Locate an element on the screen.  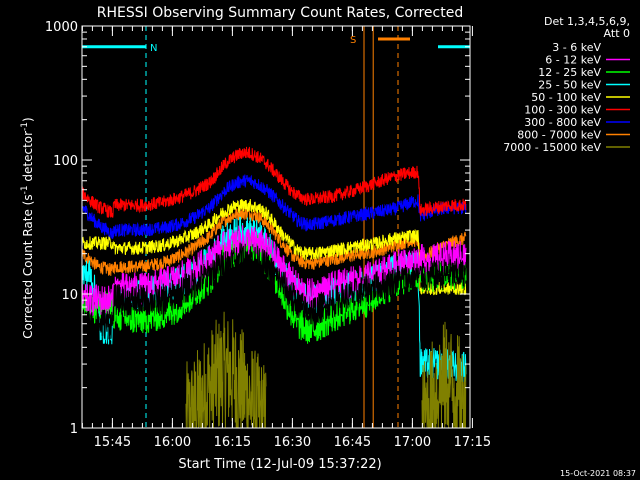
y-axis-label-mid: detector is located at coordinates (28, 158).